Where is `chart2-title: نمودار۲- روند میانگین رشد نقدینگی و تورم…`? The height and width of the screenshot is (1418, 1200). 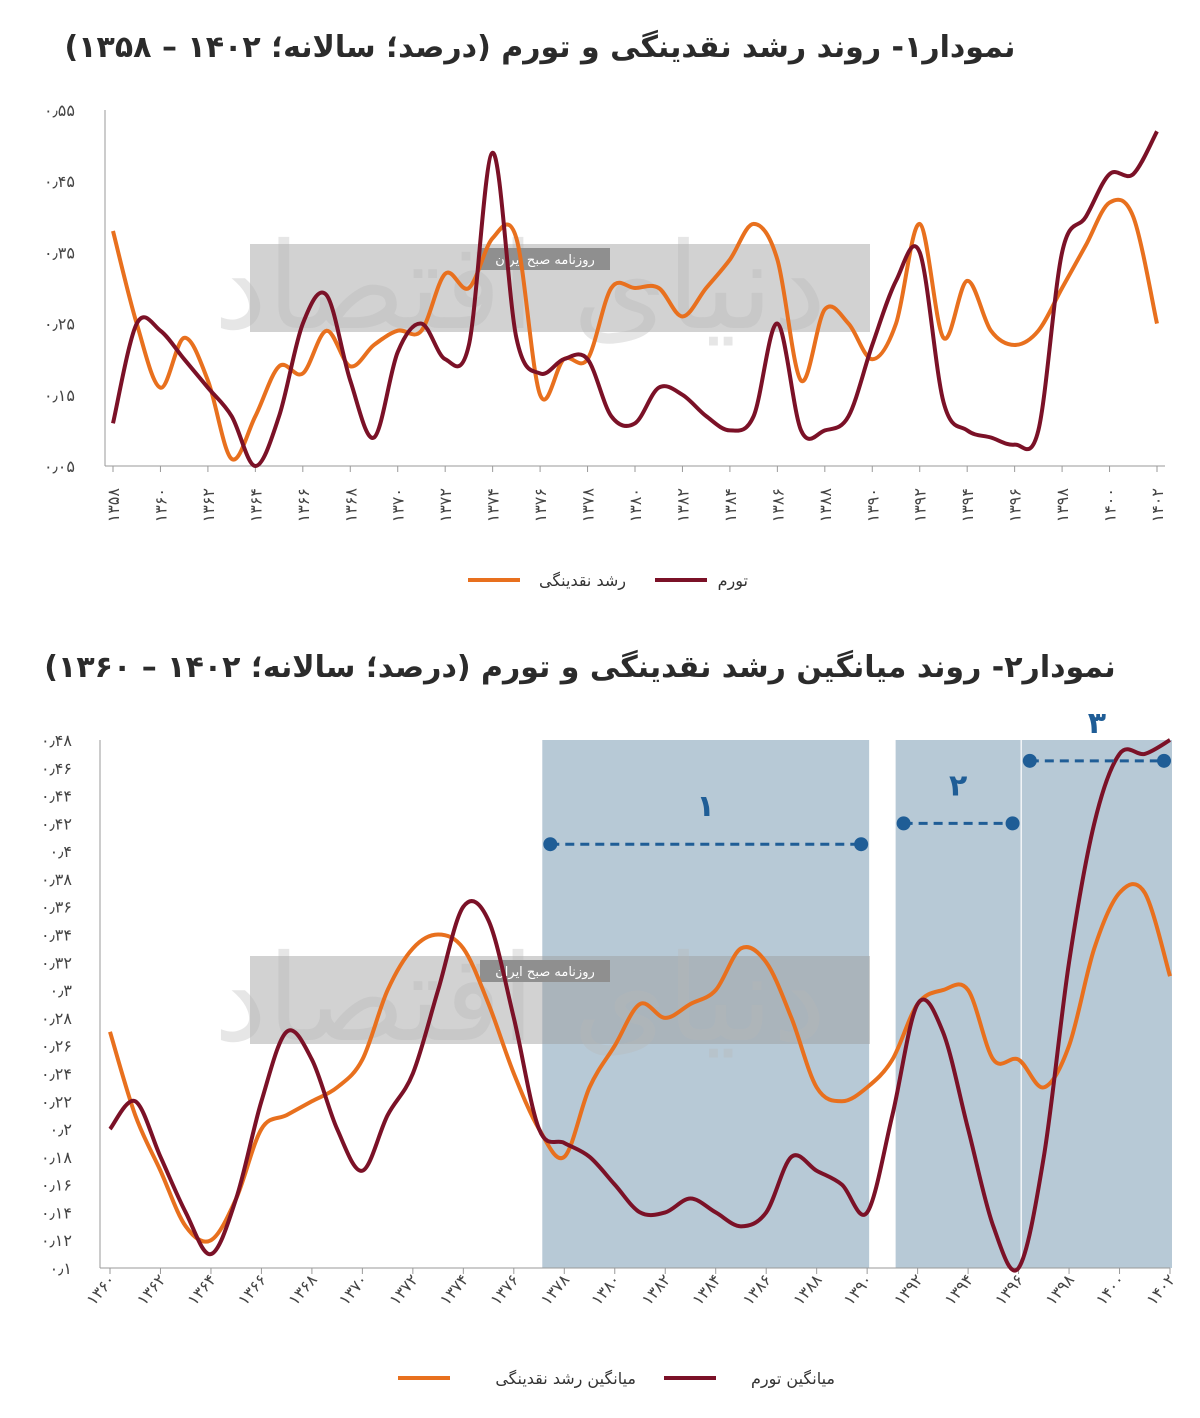
chart2-title: نمودار۲- روند میانگین رشد نقدینگی و تورم… is located at coordinates (580, 667).